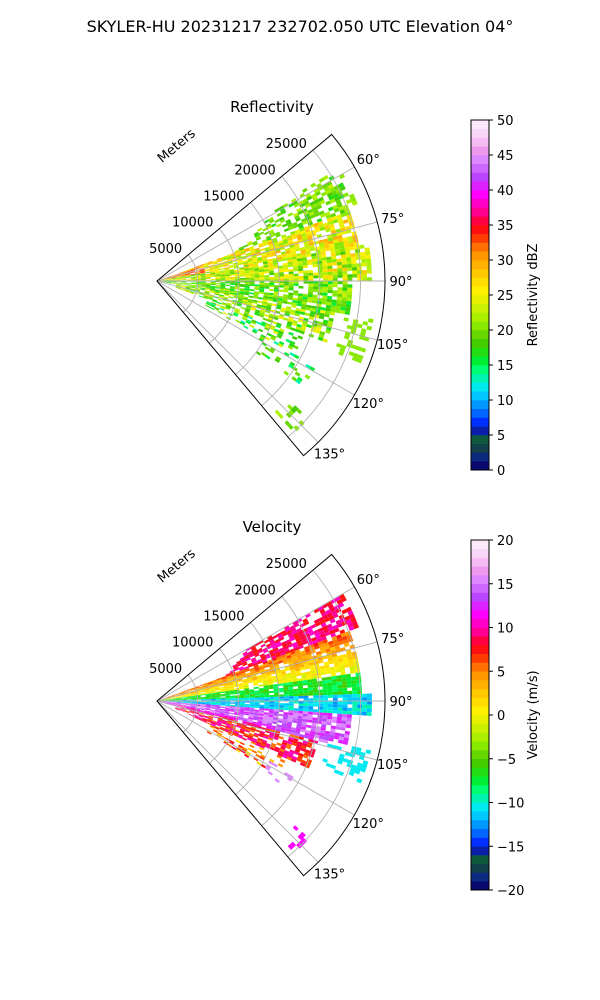 The height and width of the screenshot is (1000, 600). Describe the element at coordinates (501, 471) in the screenshot. I see `colorbar-tick-label: 0` at that location.